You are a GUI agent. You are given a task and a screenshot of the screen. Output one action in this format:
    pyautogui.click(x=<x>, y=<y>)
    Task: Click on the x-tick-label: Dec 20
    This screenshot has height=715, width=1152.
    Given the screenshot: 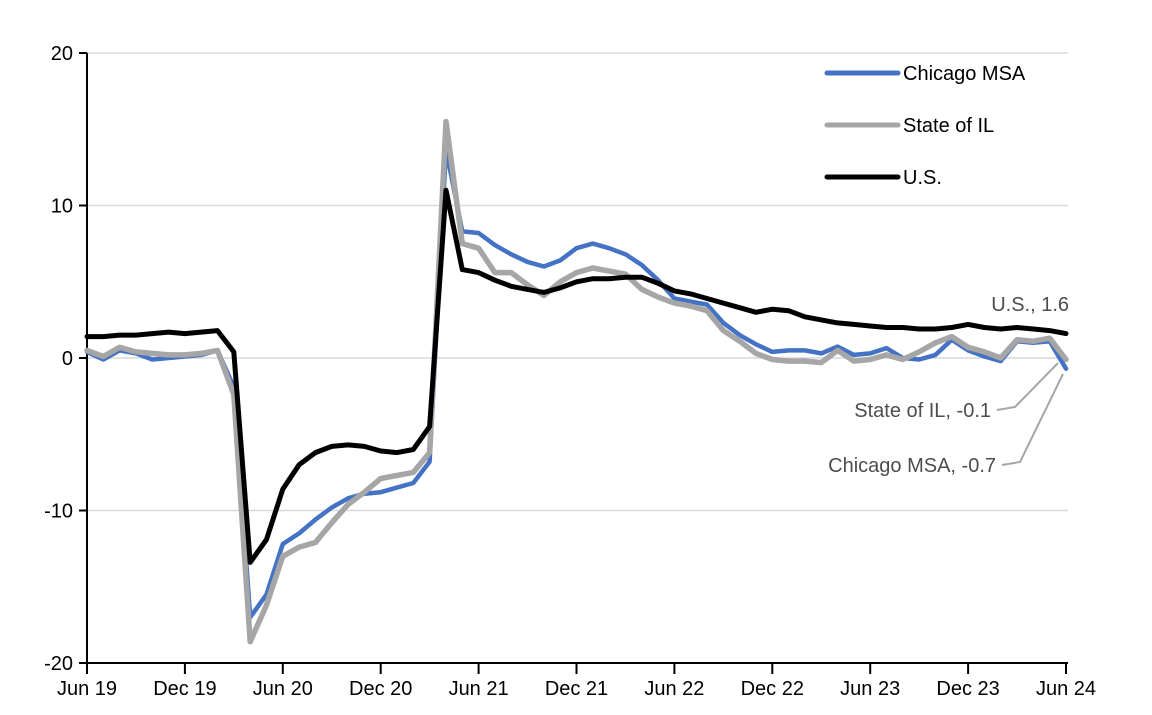 What is the action you would take?
    pyautogui.click(x=380, y=689)
    